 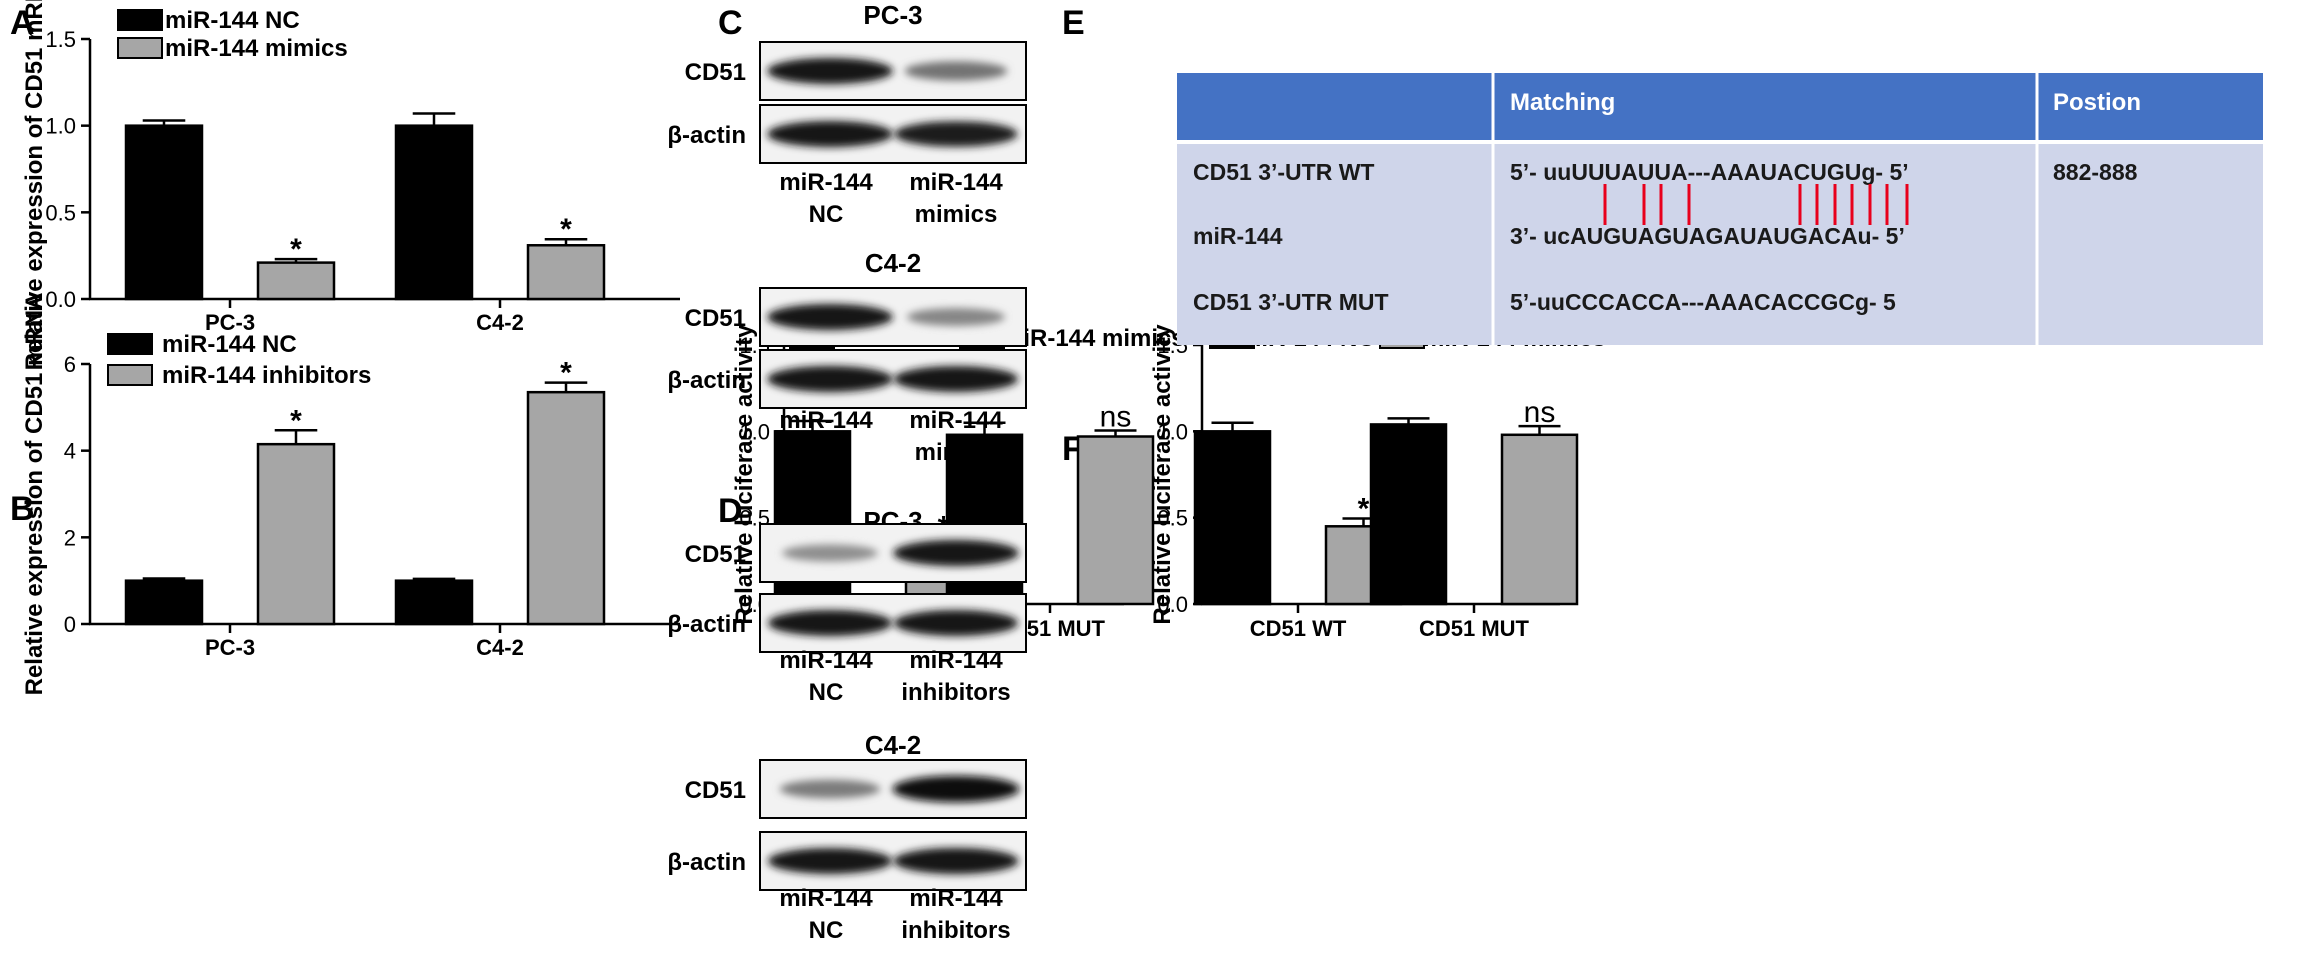 I want to click on blot-c-pc3: PC-3 CD51 β-actin miR-144 NC miR-144 mimics, so click(x=847, y=114).